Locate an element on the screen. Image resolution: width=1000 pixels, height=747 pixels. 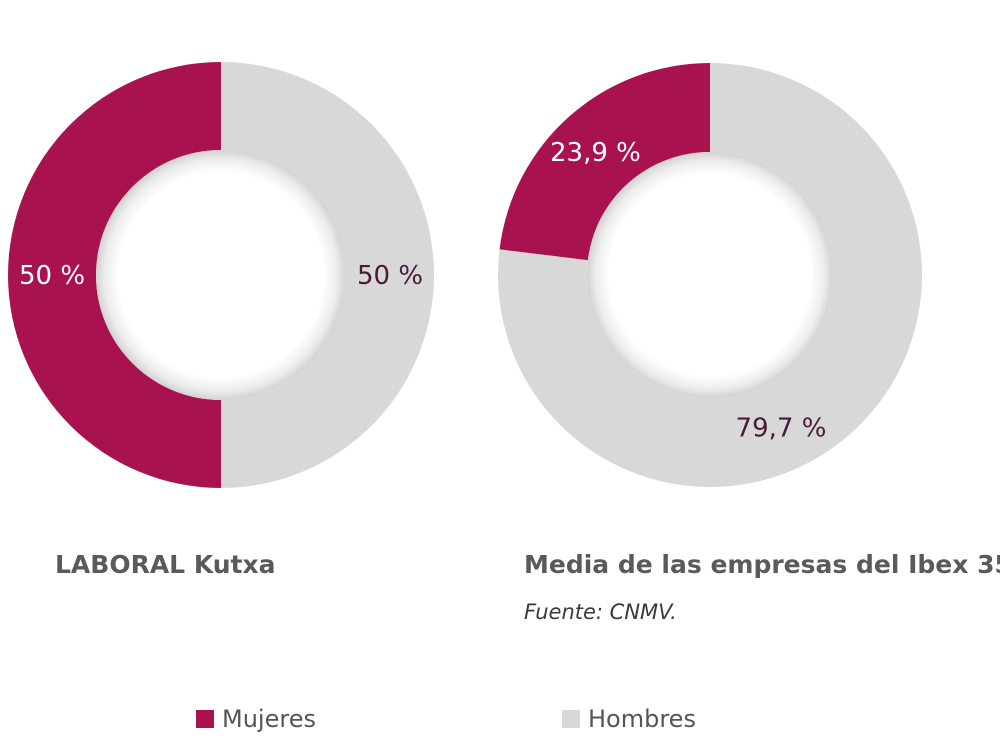
slice-label-hombres-1: 79,7 % is located at coordinates (781, 428).